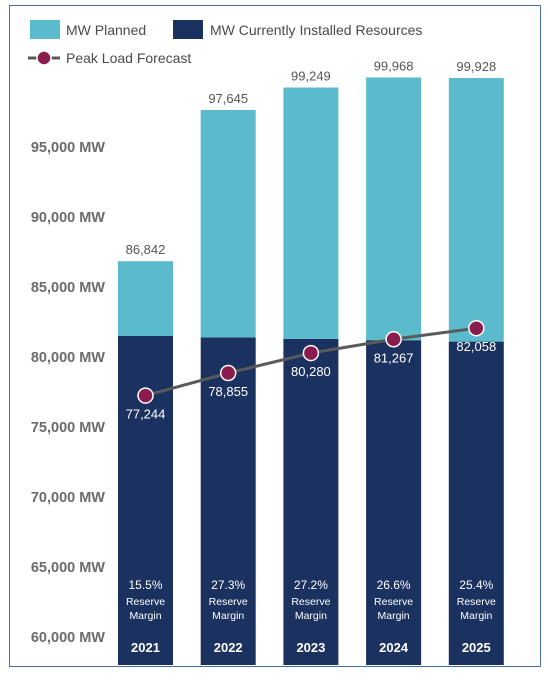 This screenshot has width=548, height=680. Describe the element at coordinates (394, 357) in the screenshot. I see `peak-load-label: 81,267` at that location.